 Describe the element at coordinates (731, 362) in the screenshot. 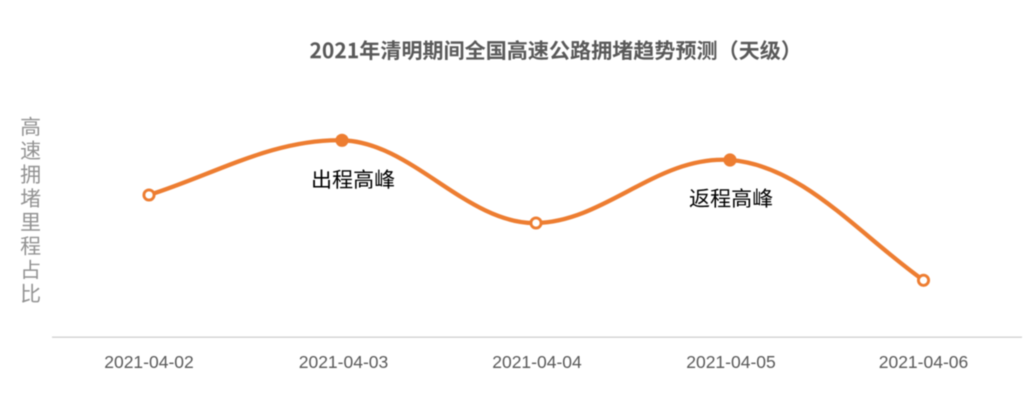

I see `svg-text: 2021-04-05` at that location.